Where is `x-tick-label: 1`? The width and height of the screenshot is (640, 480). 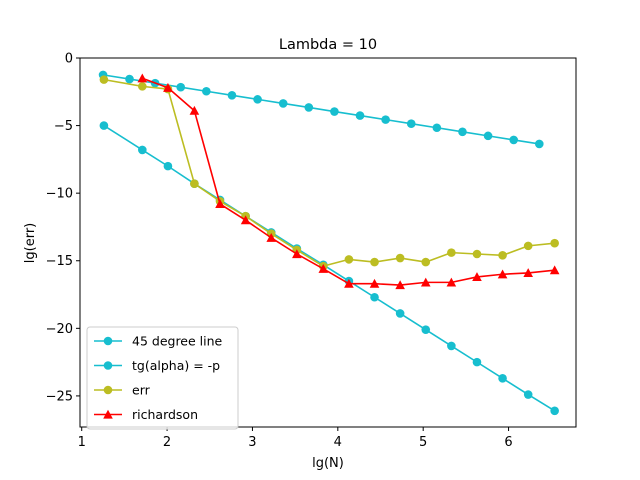 x-tick-label: 1 is located at coordinates (82, 442).